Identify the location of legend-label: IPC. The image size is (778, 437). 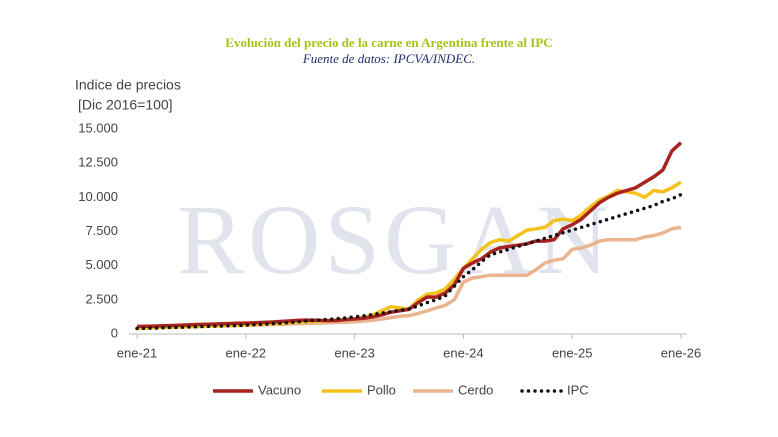
(578, 389).